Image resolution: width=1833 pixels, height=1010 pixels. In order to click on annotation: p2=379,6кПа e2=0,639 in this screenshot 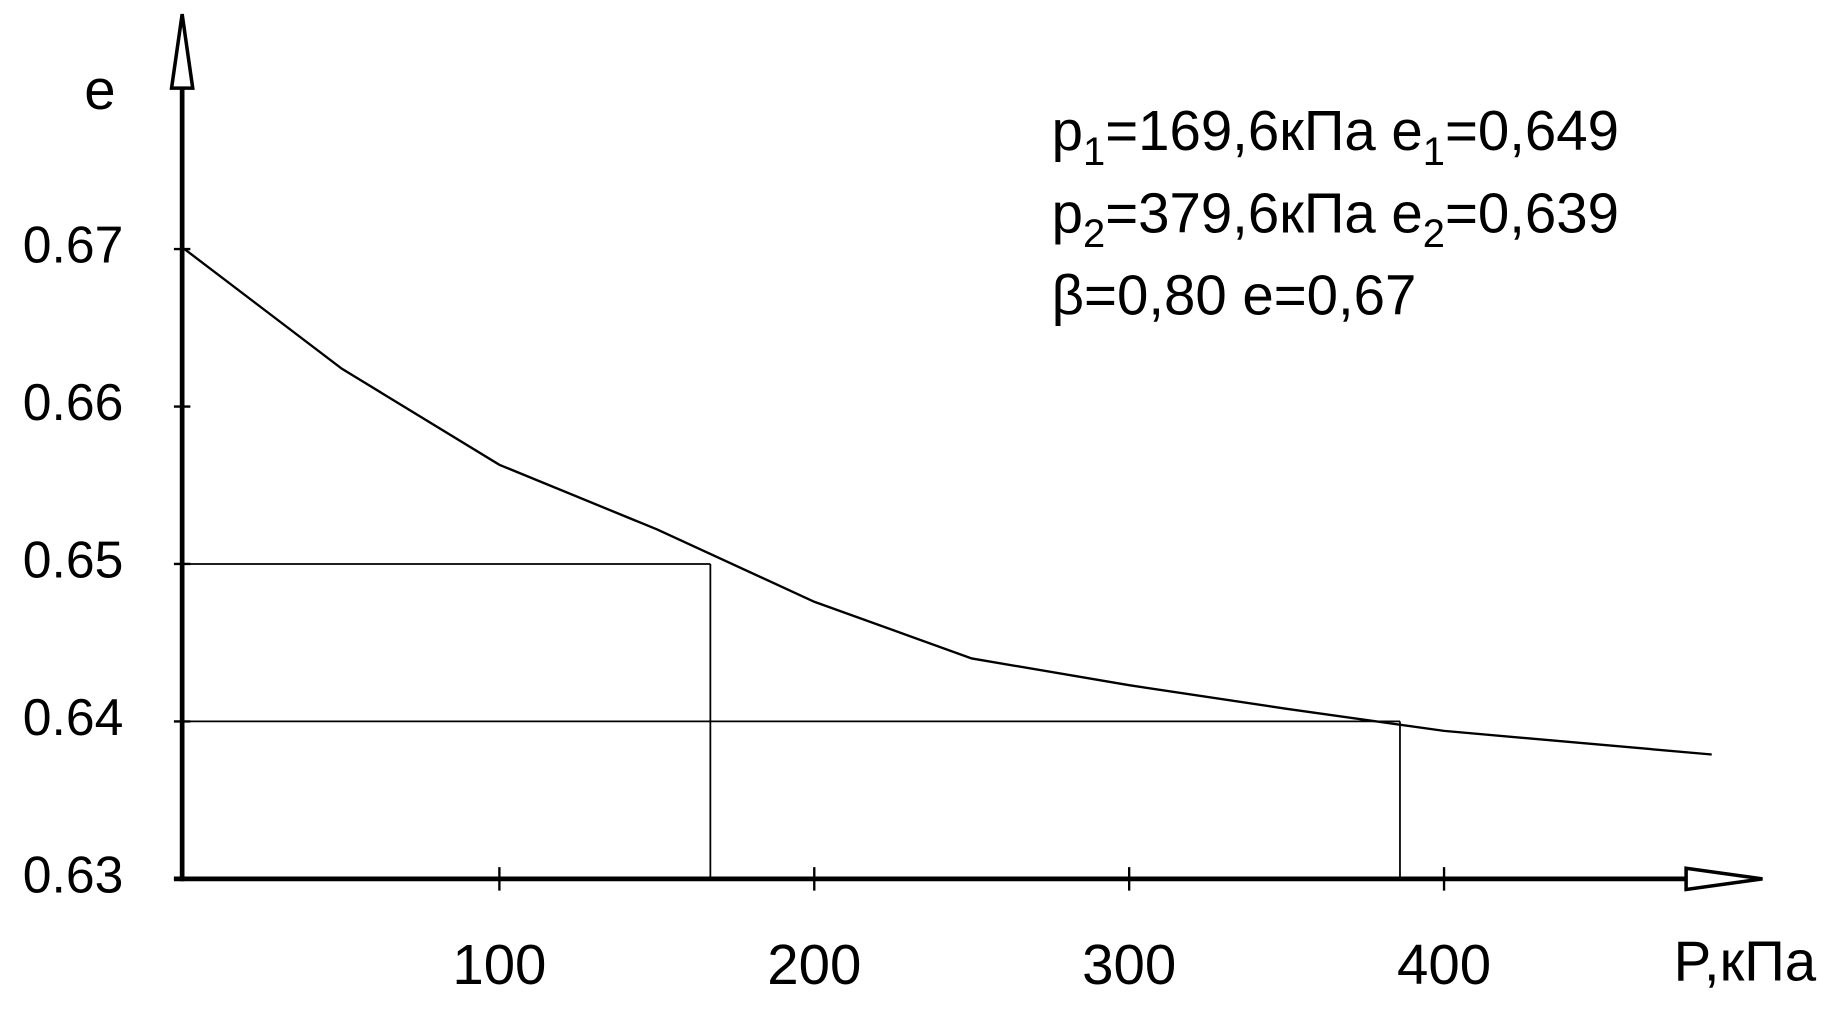, I will do `click(1335, 218)`.